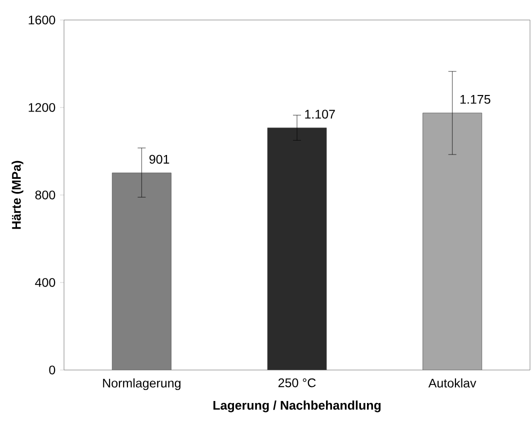 This screenshot has width=532, height=445. Describe the element at coordinates (52, 370) in the screenshot. I see `y-tick-label: 0` at that location.